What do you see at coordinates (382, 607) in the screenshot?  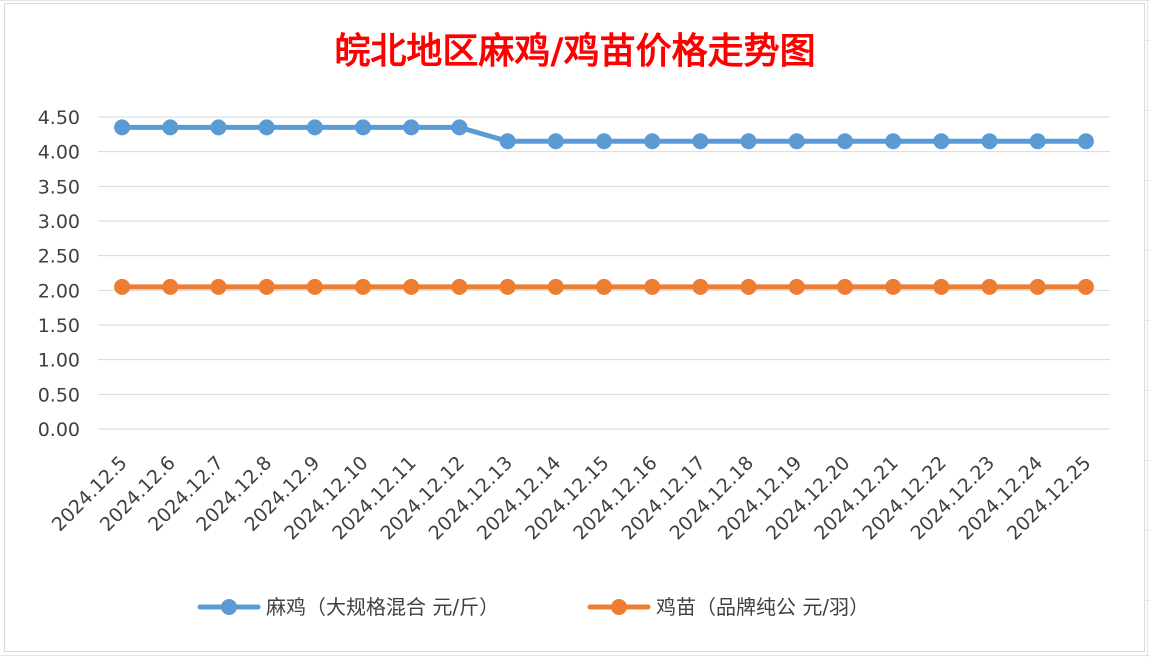 I see `legend-label: 麻鸡（大规格混合 元/斤）` at bounding box center [382, 607].